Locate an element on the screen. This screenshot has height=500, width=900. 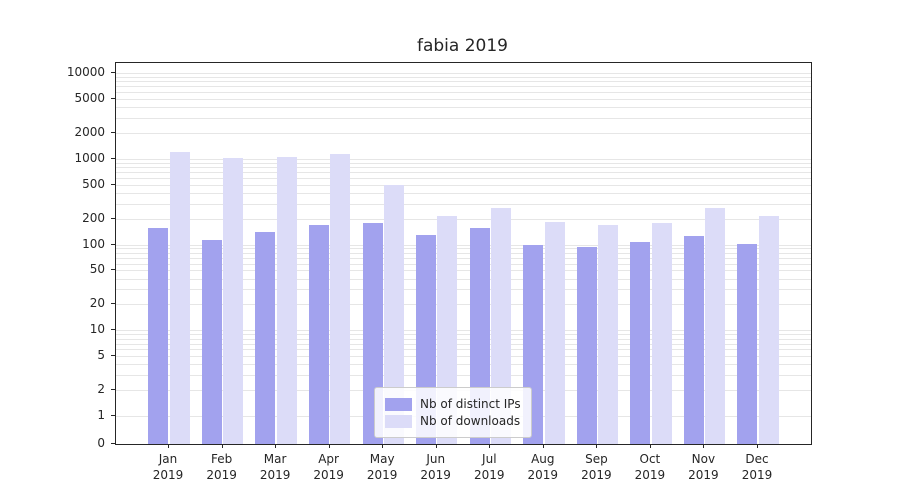
bar-nb-of-distinct-ips-dec is located at coordinates (747, 343).